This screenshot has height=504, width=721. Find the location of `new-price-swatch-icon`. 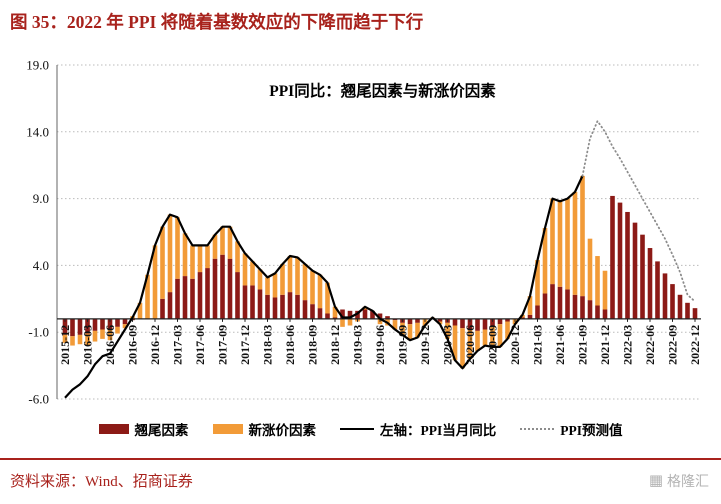

new-price-swatch-icon is located at coordinates (227, 429).